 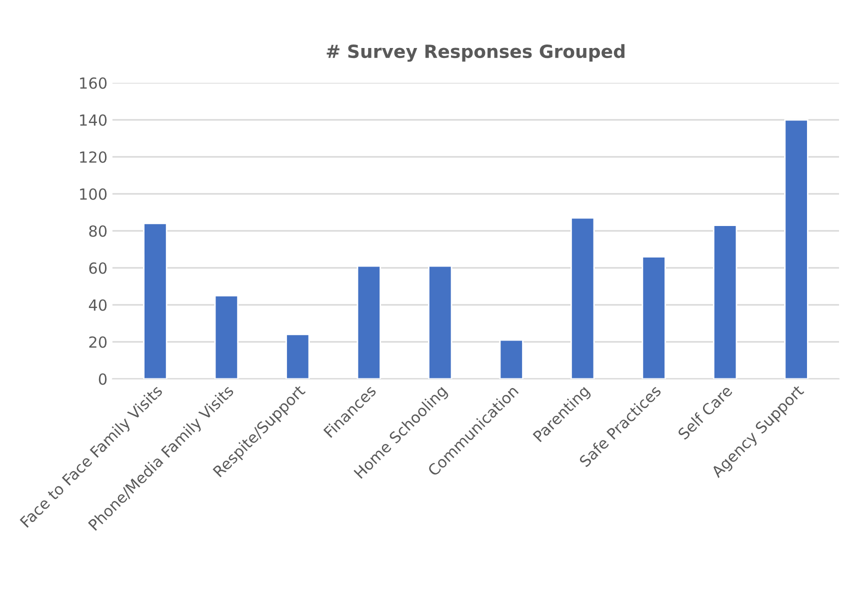 I want to click on y-tick-label: 120, so click(x=93, y=157).